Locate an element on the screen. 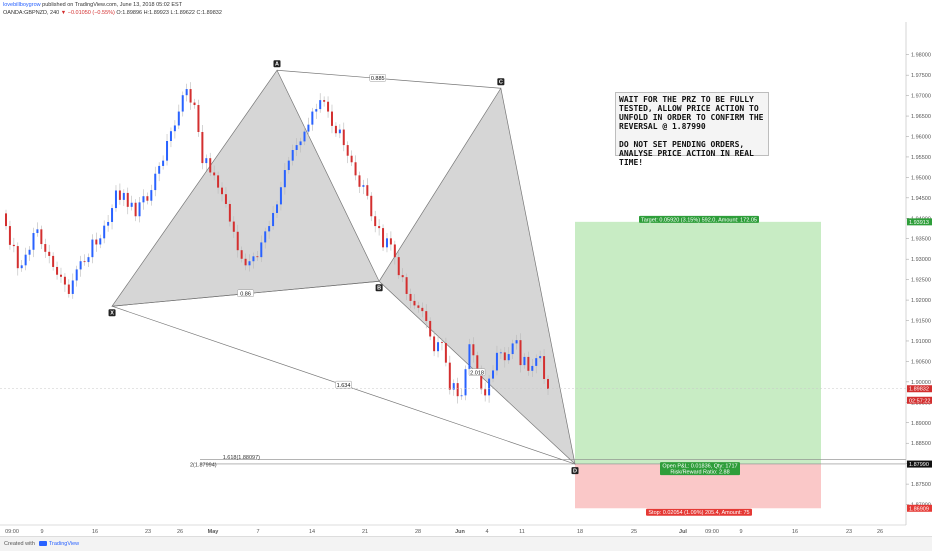 This screenshot has width=932, height=551. stop-label: Stop: 0.02054 (1.09%) 205.4, Amount: 75 is located at coordinates (698, 513).